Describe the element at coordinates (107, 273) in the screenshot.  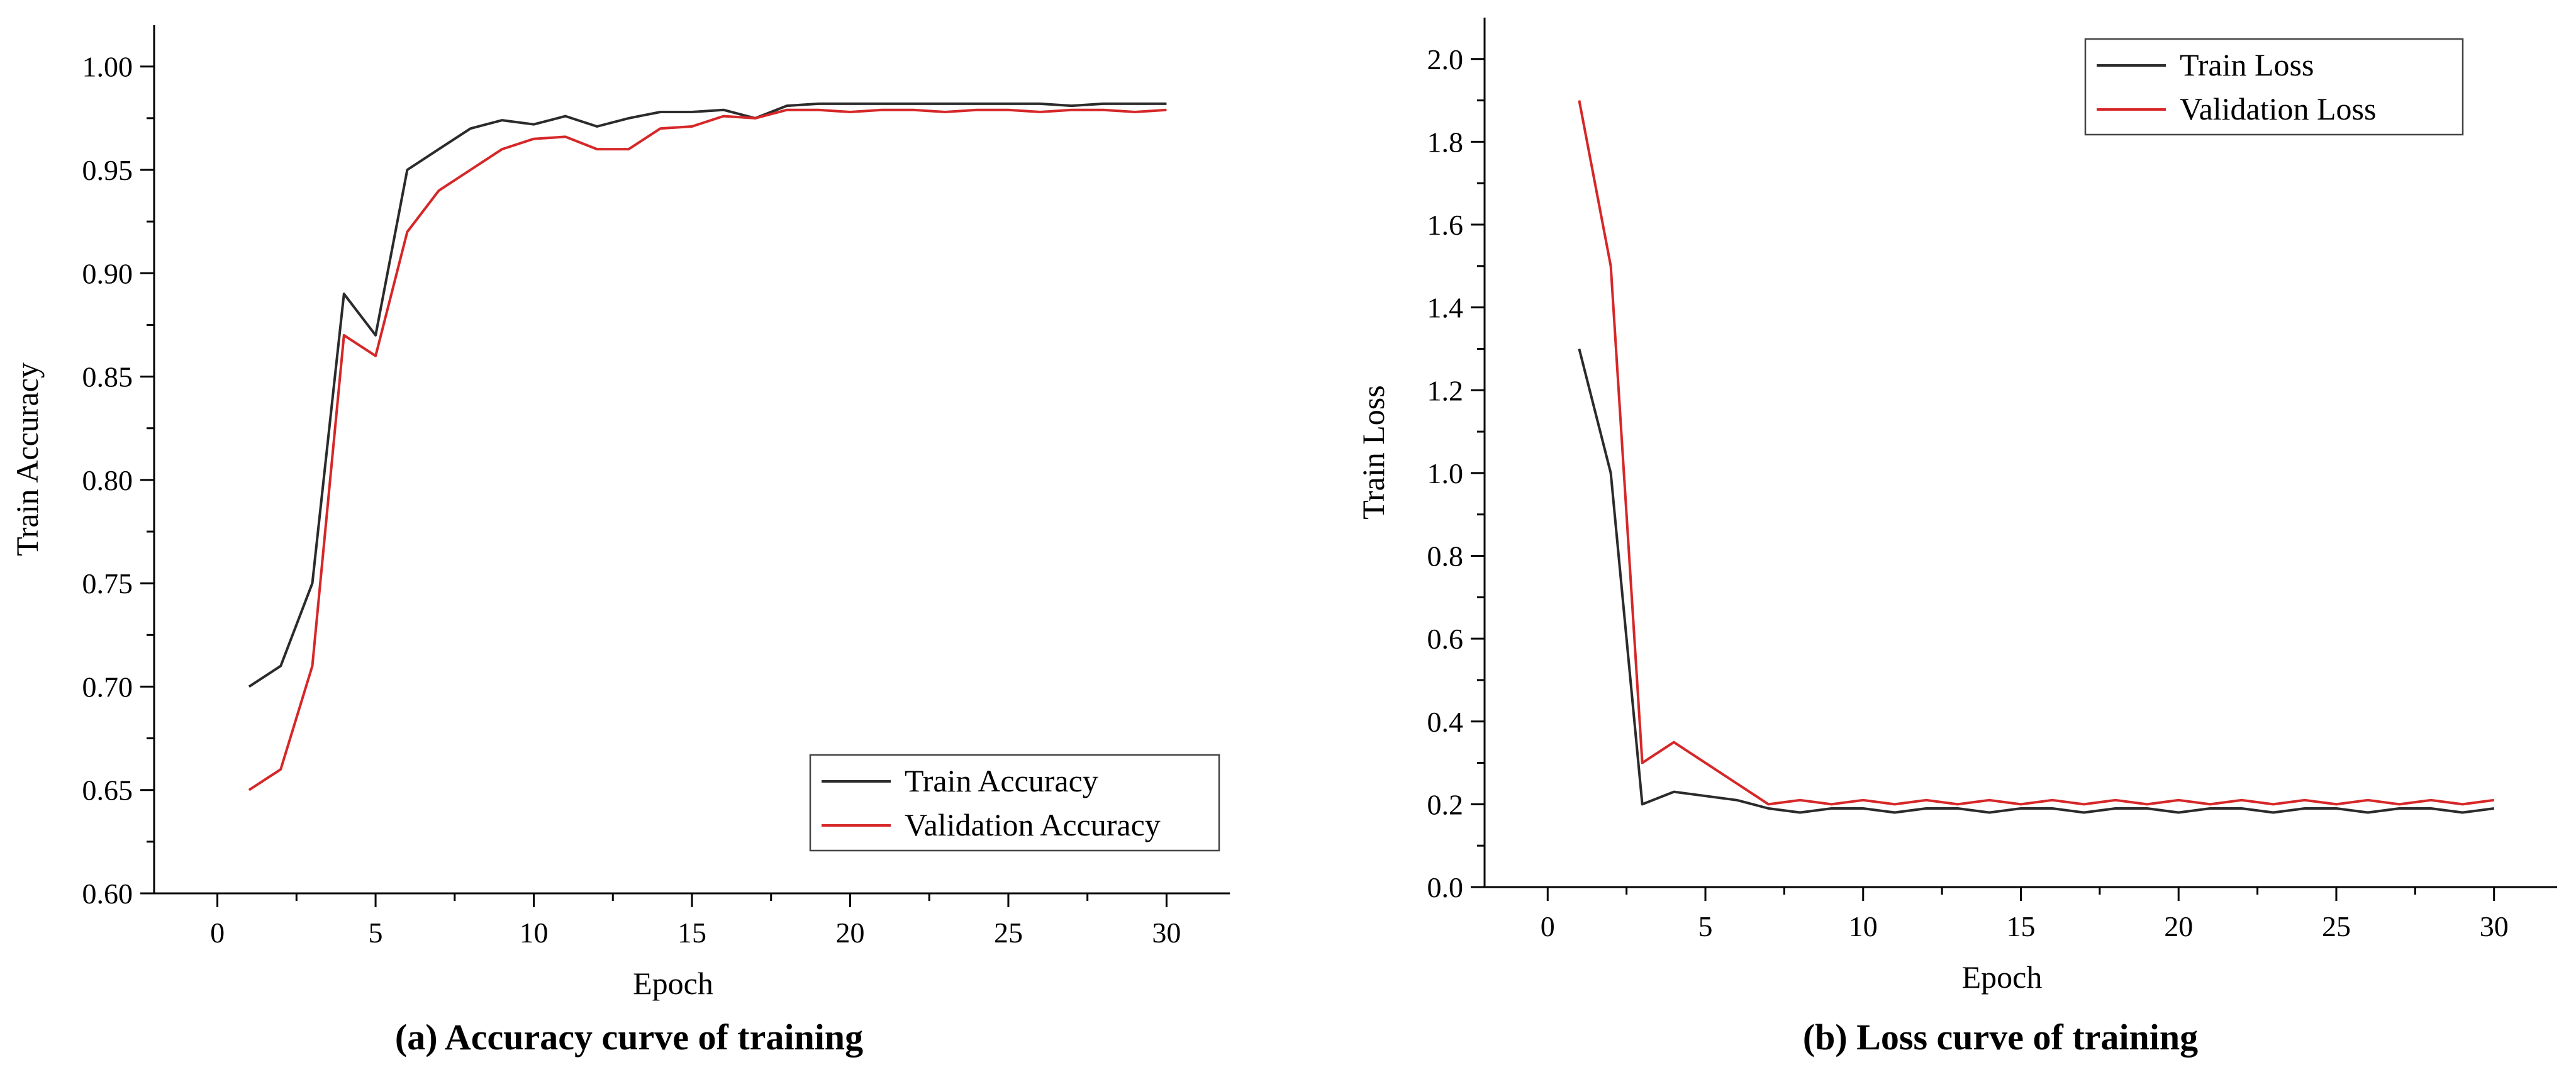
I see `y-tick-label: 0.90` at that location.